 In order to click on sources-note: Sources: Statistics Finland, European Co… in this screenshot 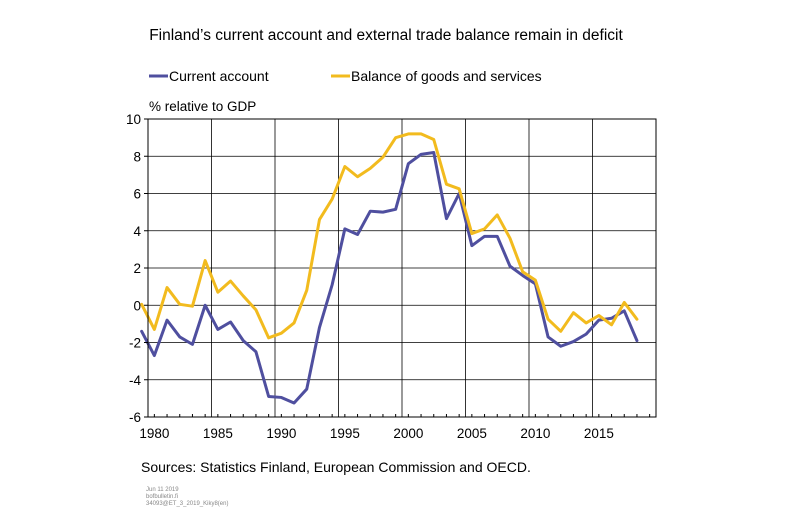, I will do `click(336, 467)`.